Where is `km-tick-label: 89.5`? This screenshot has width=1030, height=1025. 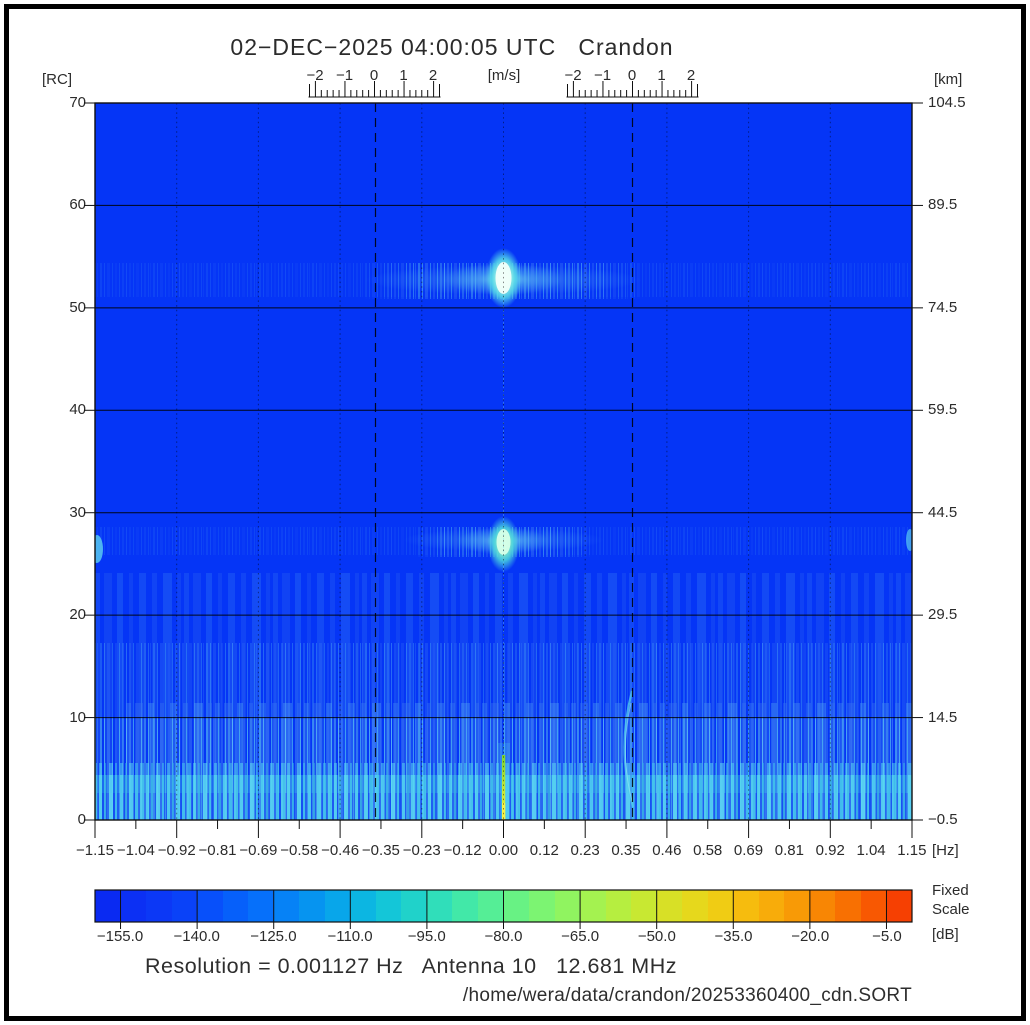 km-tick-label: 89.5 is located at coordinates (943, 205).